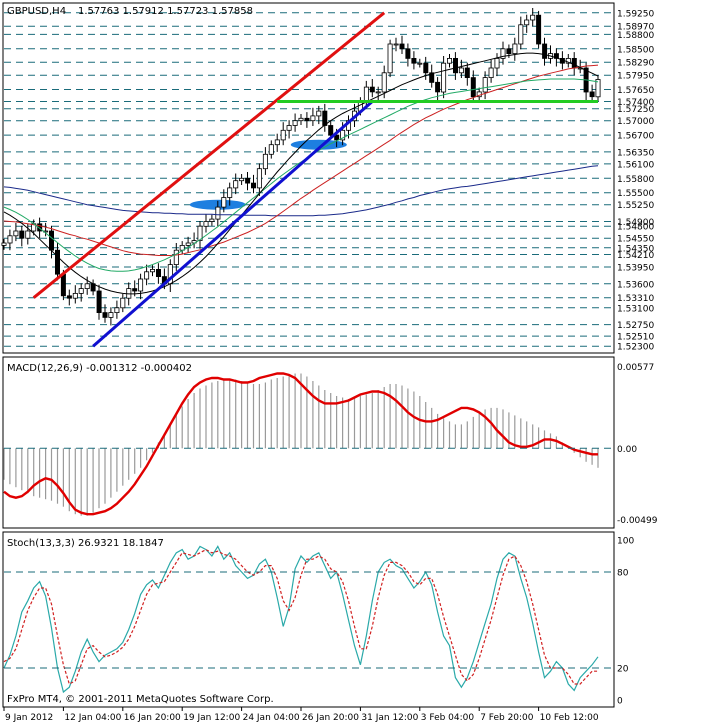 The width and height of the screenshot is (707, 728). Describe the element at coordinates (635, 223) in the screenshot. I see `price-axis-label: 1.54900` at that location.